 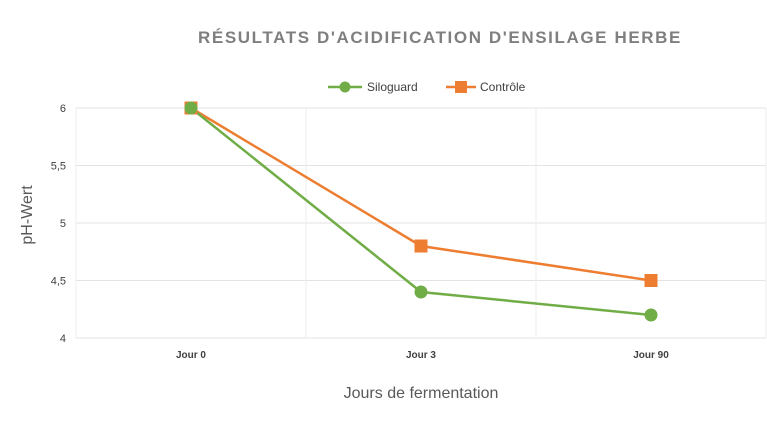 What do you see at coordinates (58, 282) in the screenshot?
I see `y-tick-label: 4,5` at bounding box center [58, 282].